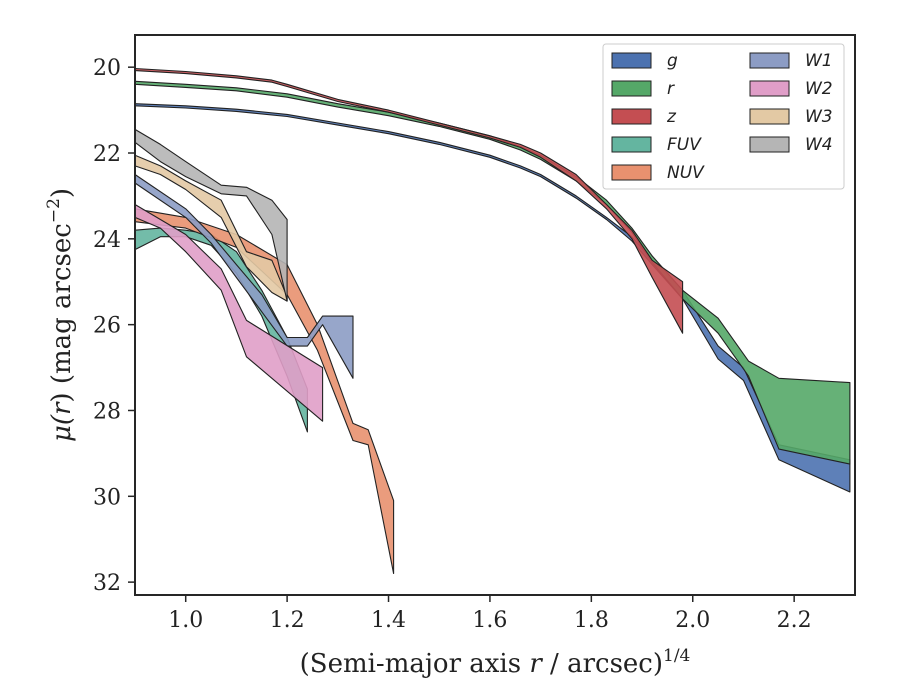 The image size is (900, 700). Describe the element at coordinates (107, 326) in the screenshot. I see `y-tick-label: 26` at that location.